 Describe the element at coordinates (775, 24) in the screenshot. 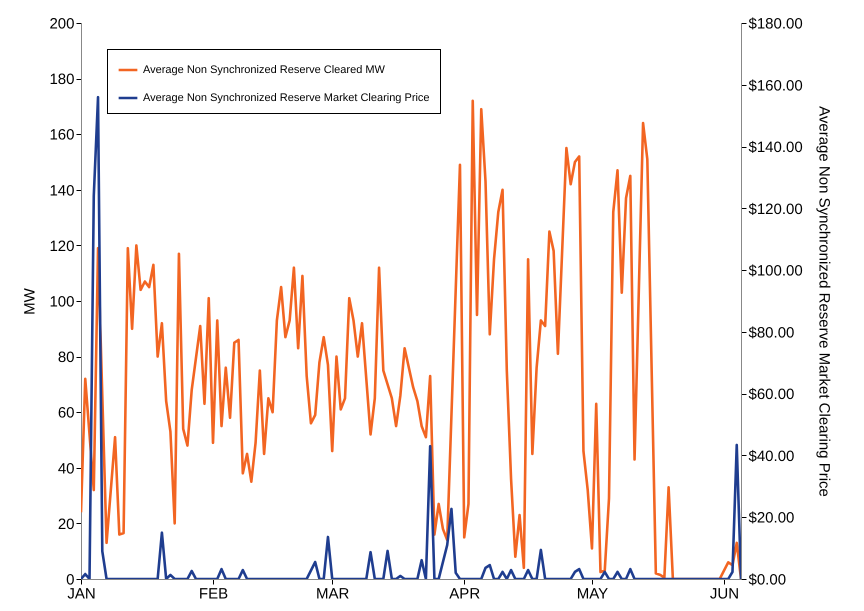

I see `y2-tick-label: $180.00` at that location.